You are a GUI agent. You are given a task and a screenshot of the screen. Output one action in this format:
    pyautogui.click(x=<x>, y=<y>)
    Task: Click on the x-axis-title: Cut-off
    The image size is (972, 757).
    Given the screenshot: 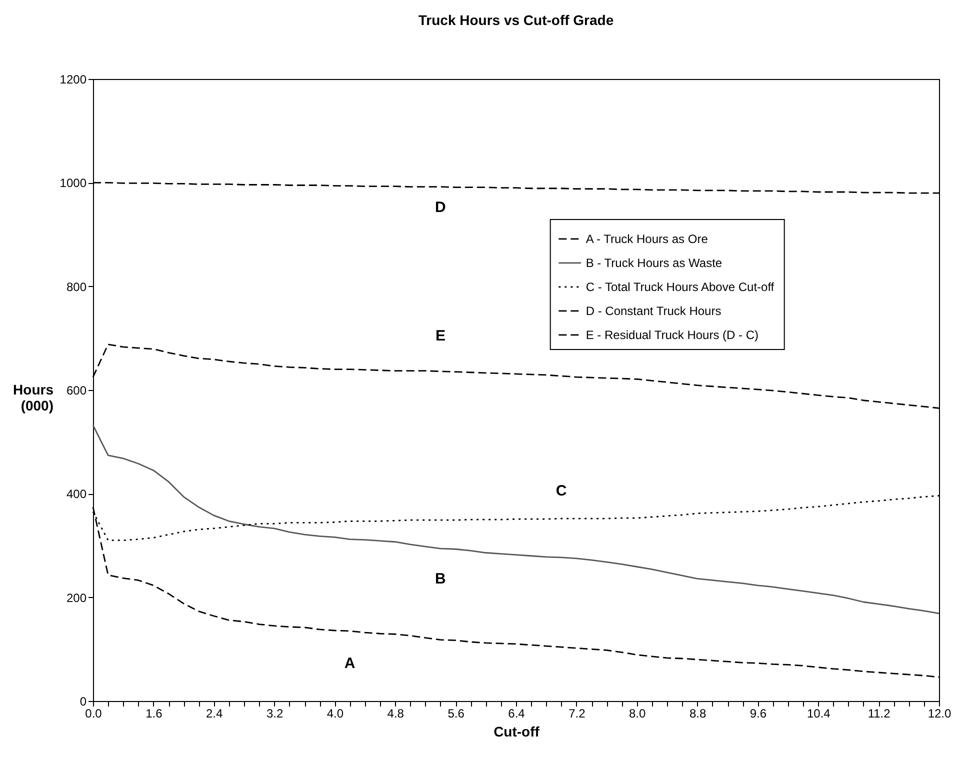 What is the action you would take?
    pyautogui.click(x=517, y=732)
    